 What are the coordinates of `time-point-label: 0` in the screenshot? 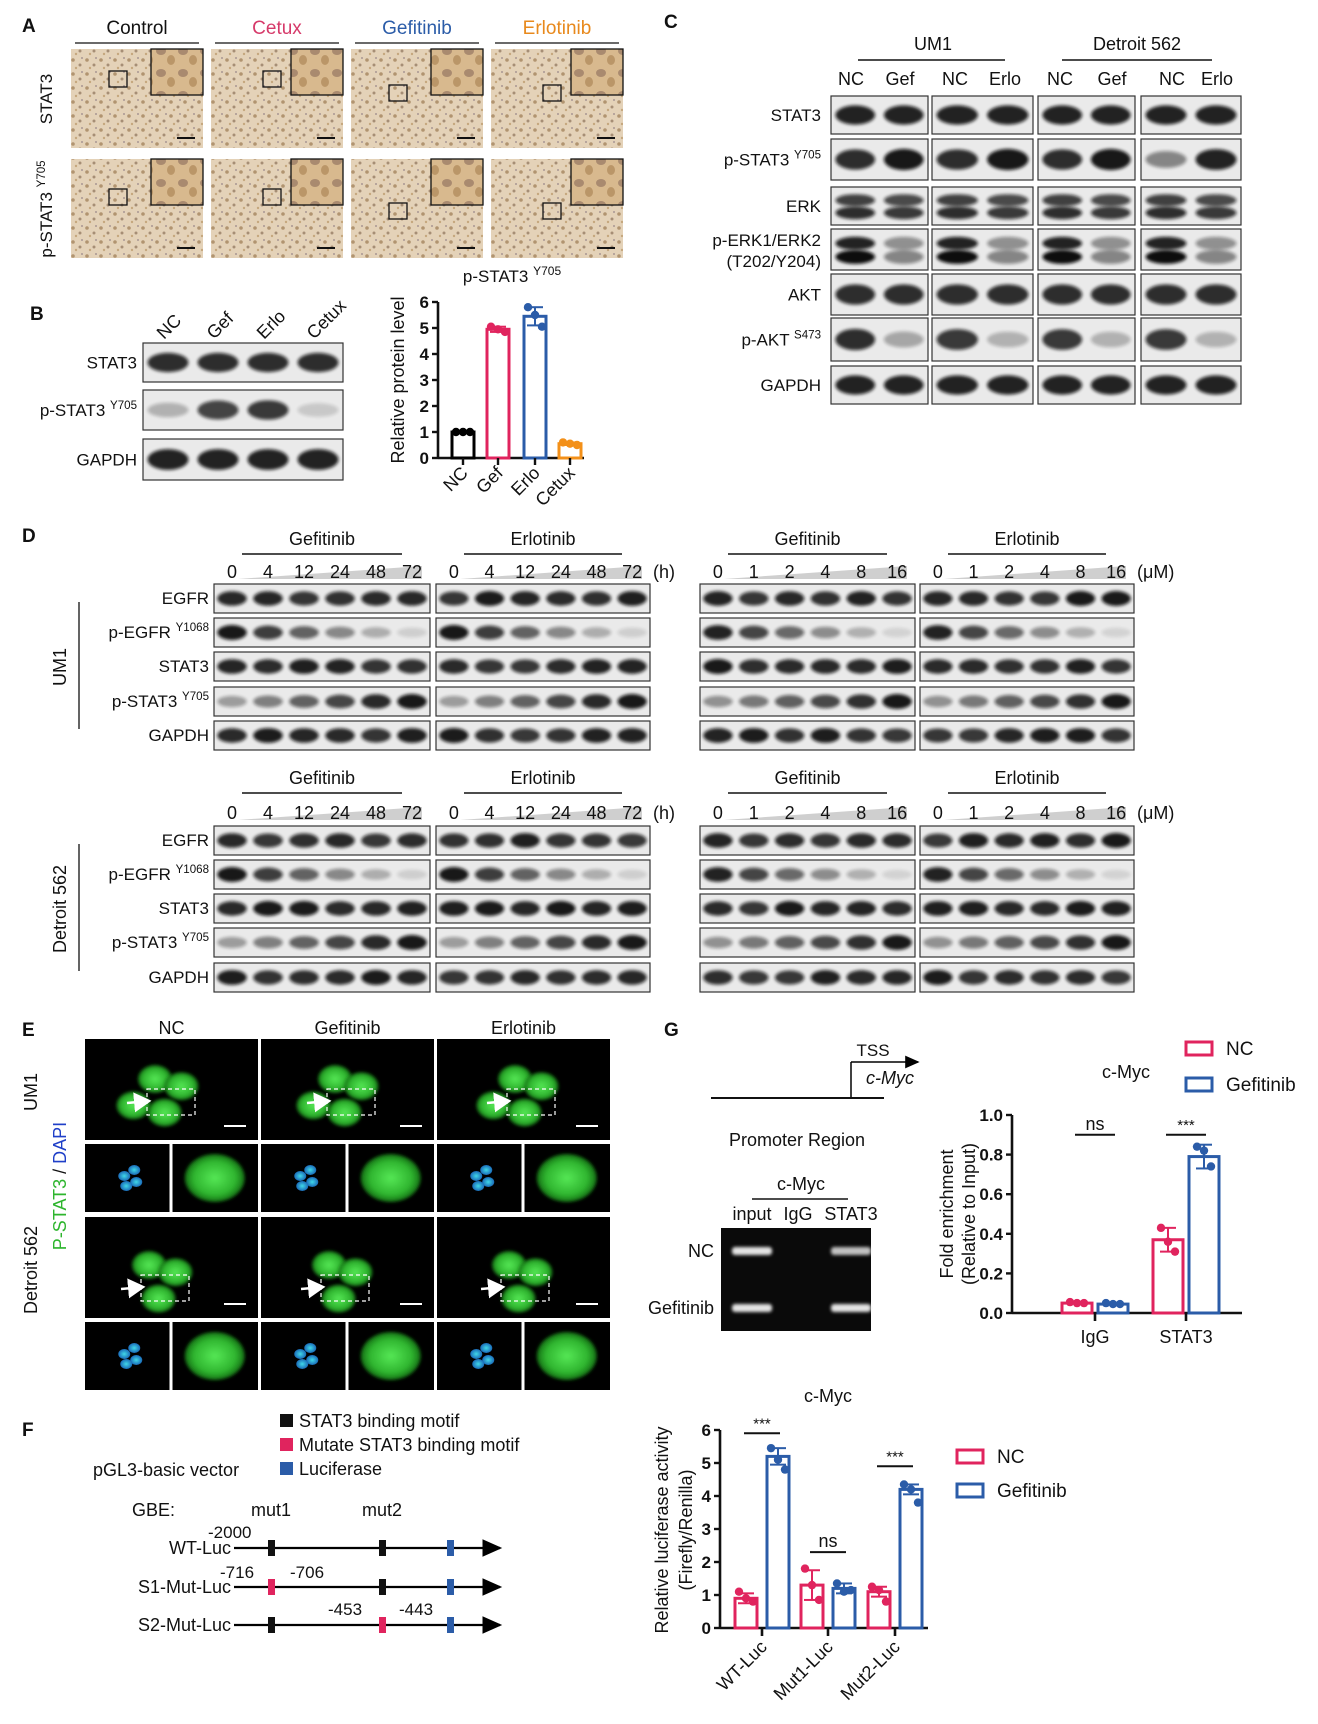 It's located at (454, 572).